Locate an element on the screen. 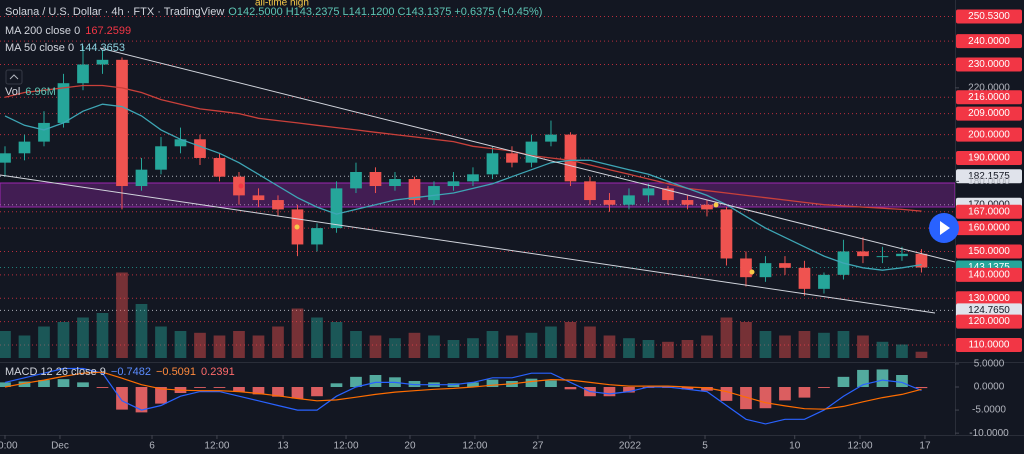 The width and height of the screenshot is (1024, 454). legend-value: −0.7482 is located at coordinates (131, 372).